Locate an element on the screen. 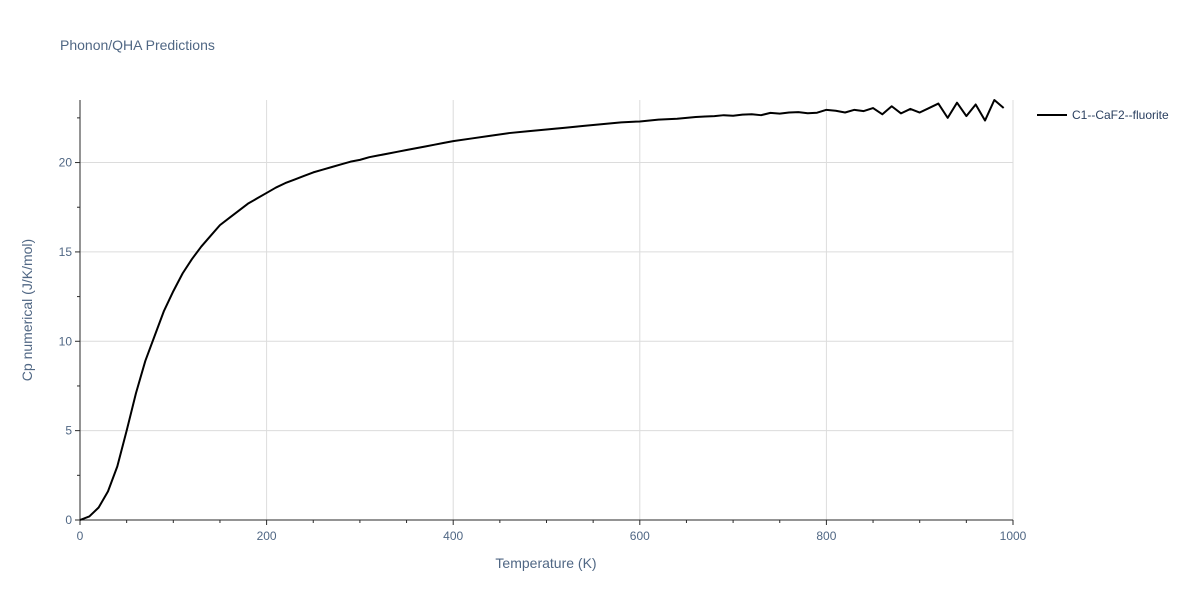  y-tick-label-0: 0 is located at coordinates (68, 520).